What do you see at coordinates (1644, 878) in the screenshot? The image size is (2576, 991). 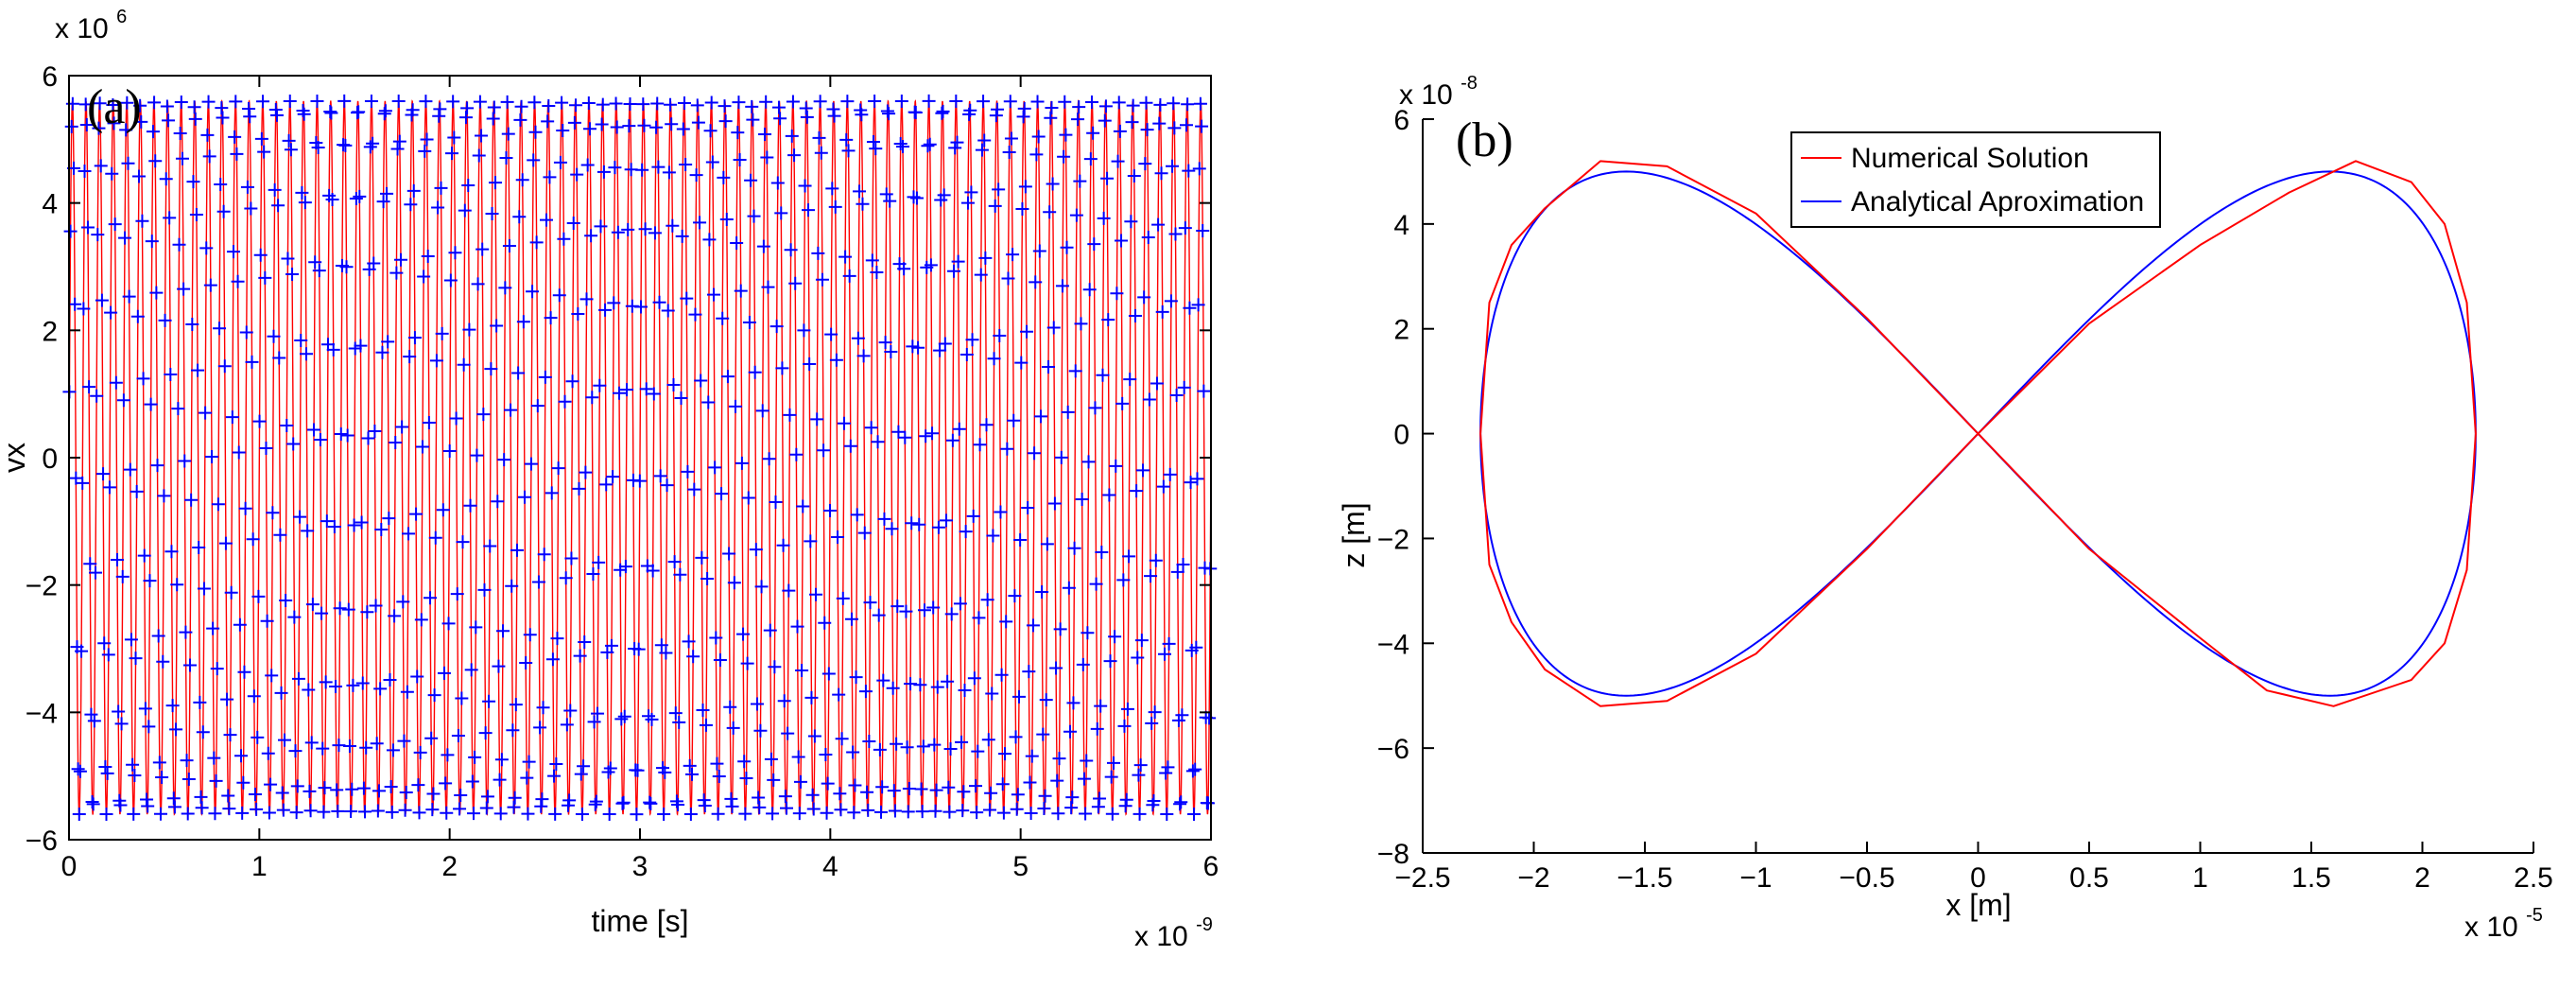 I see `x-tick-label: −1.5` at bounding box center [1644, 878].